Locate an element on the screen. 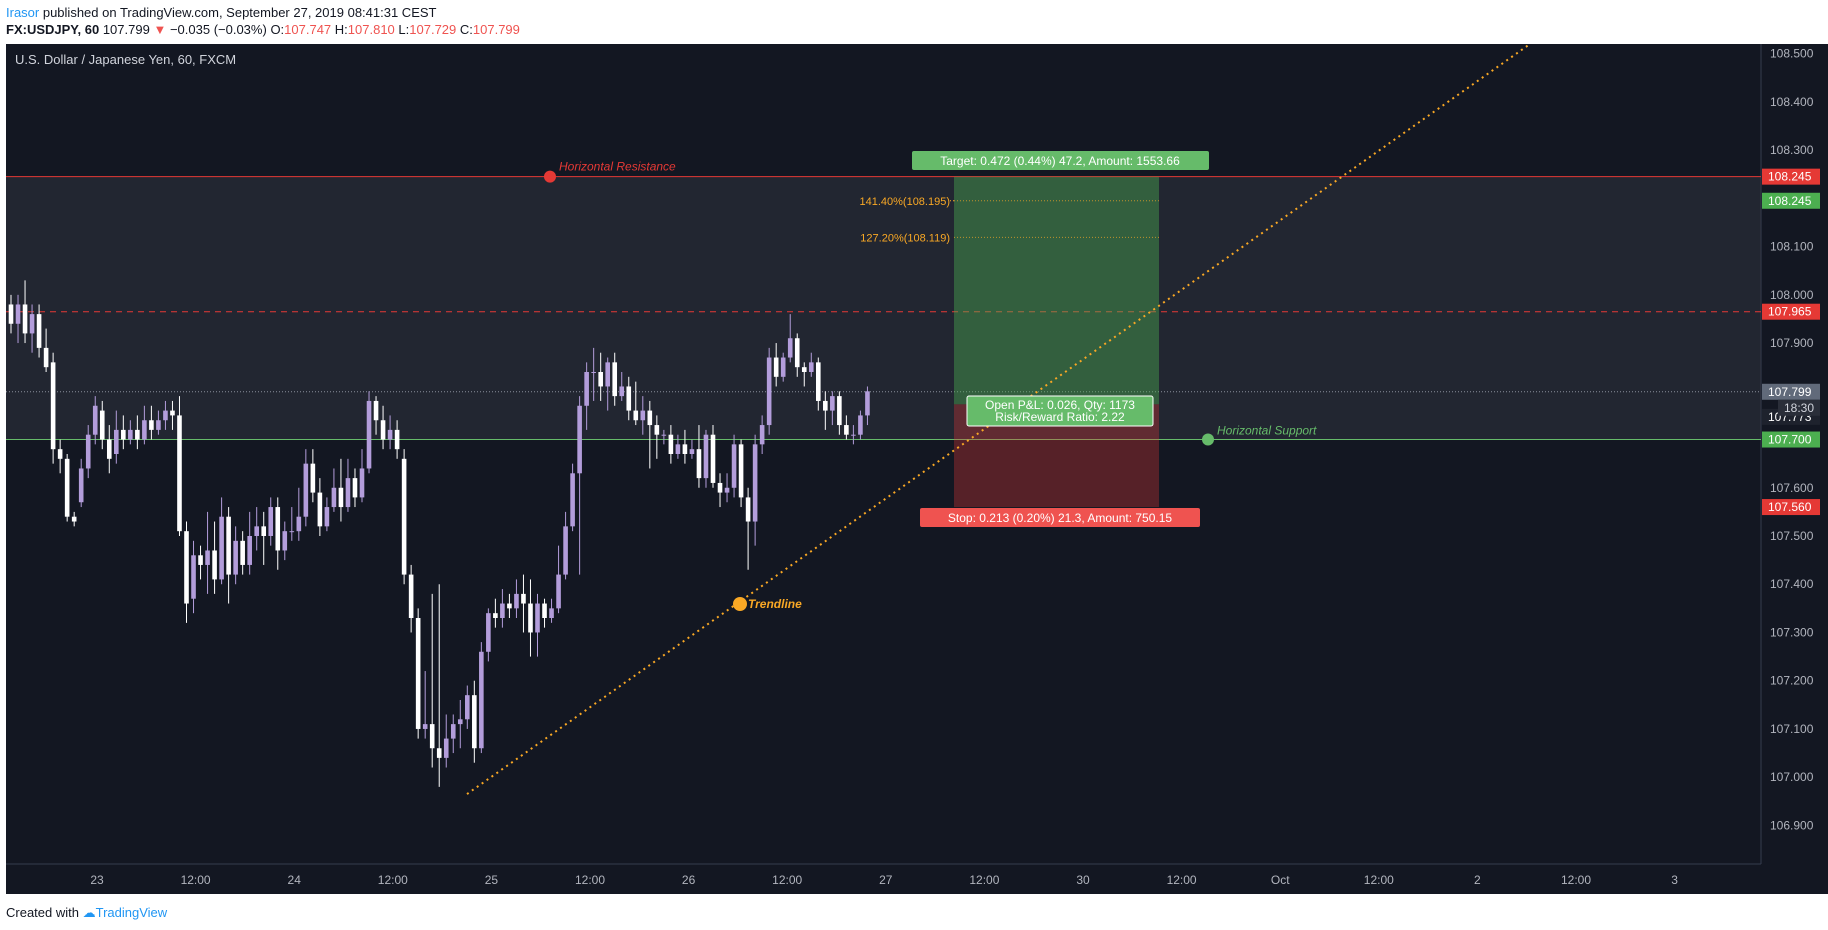 This screenshot has width=1828, height=930. x-tick-label: 24 is located at coordinates (295, 880).